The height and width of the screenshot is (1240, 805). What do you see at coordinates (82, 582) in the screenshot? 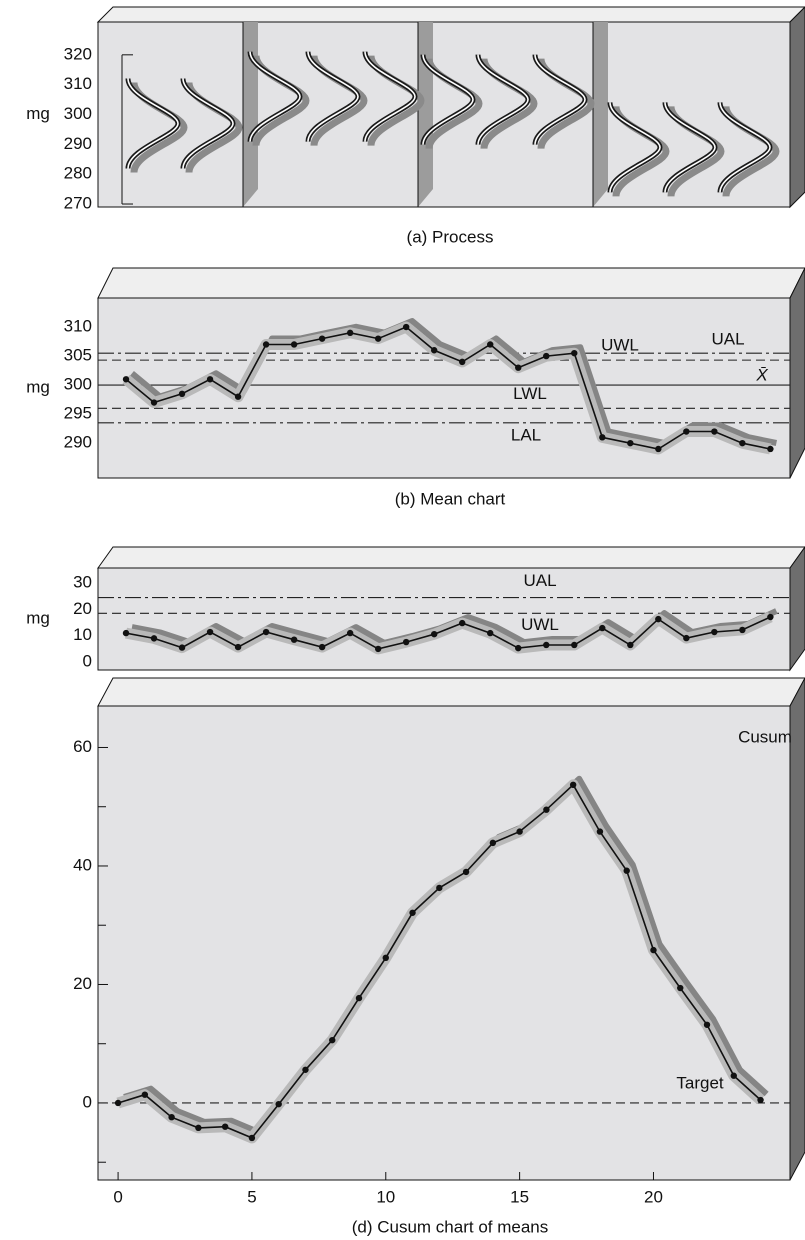
I see `y-tick-label: 30` at bounding box center [82, 582].